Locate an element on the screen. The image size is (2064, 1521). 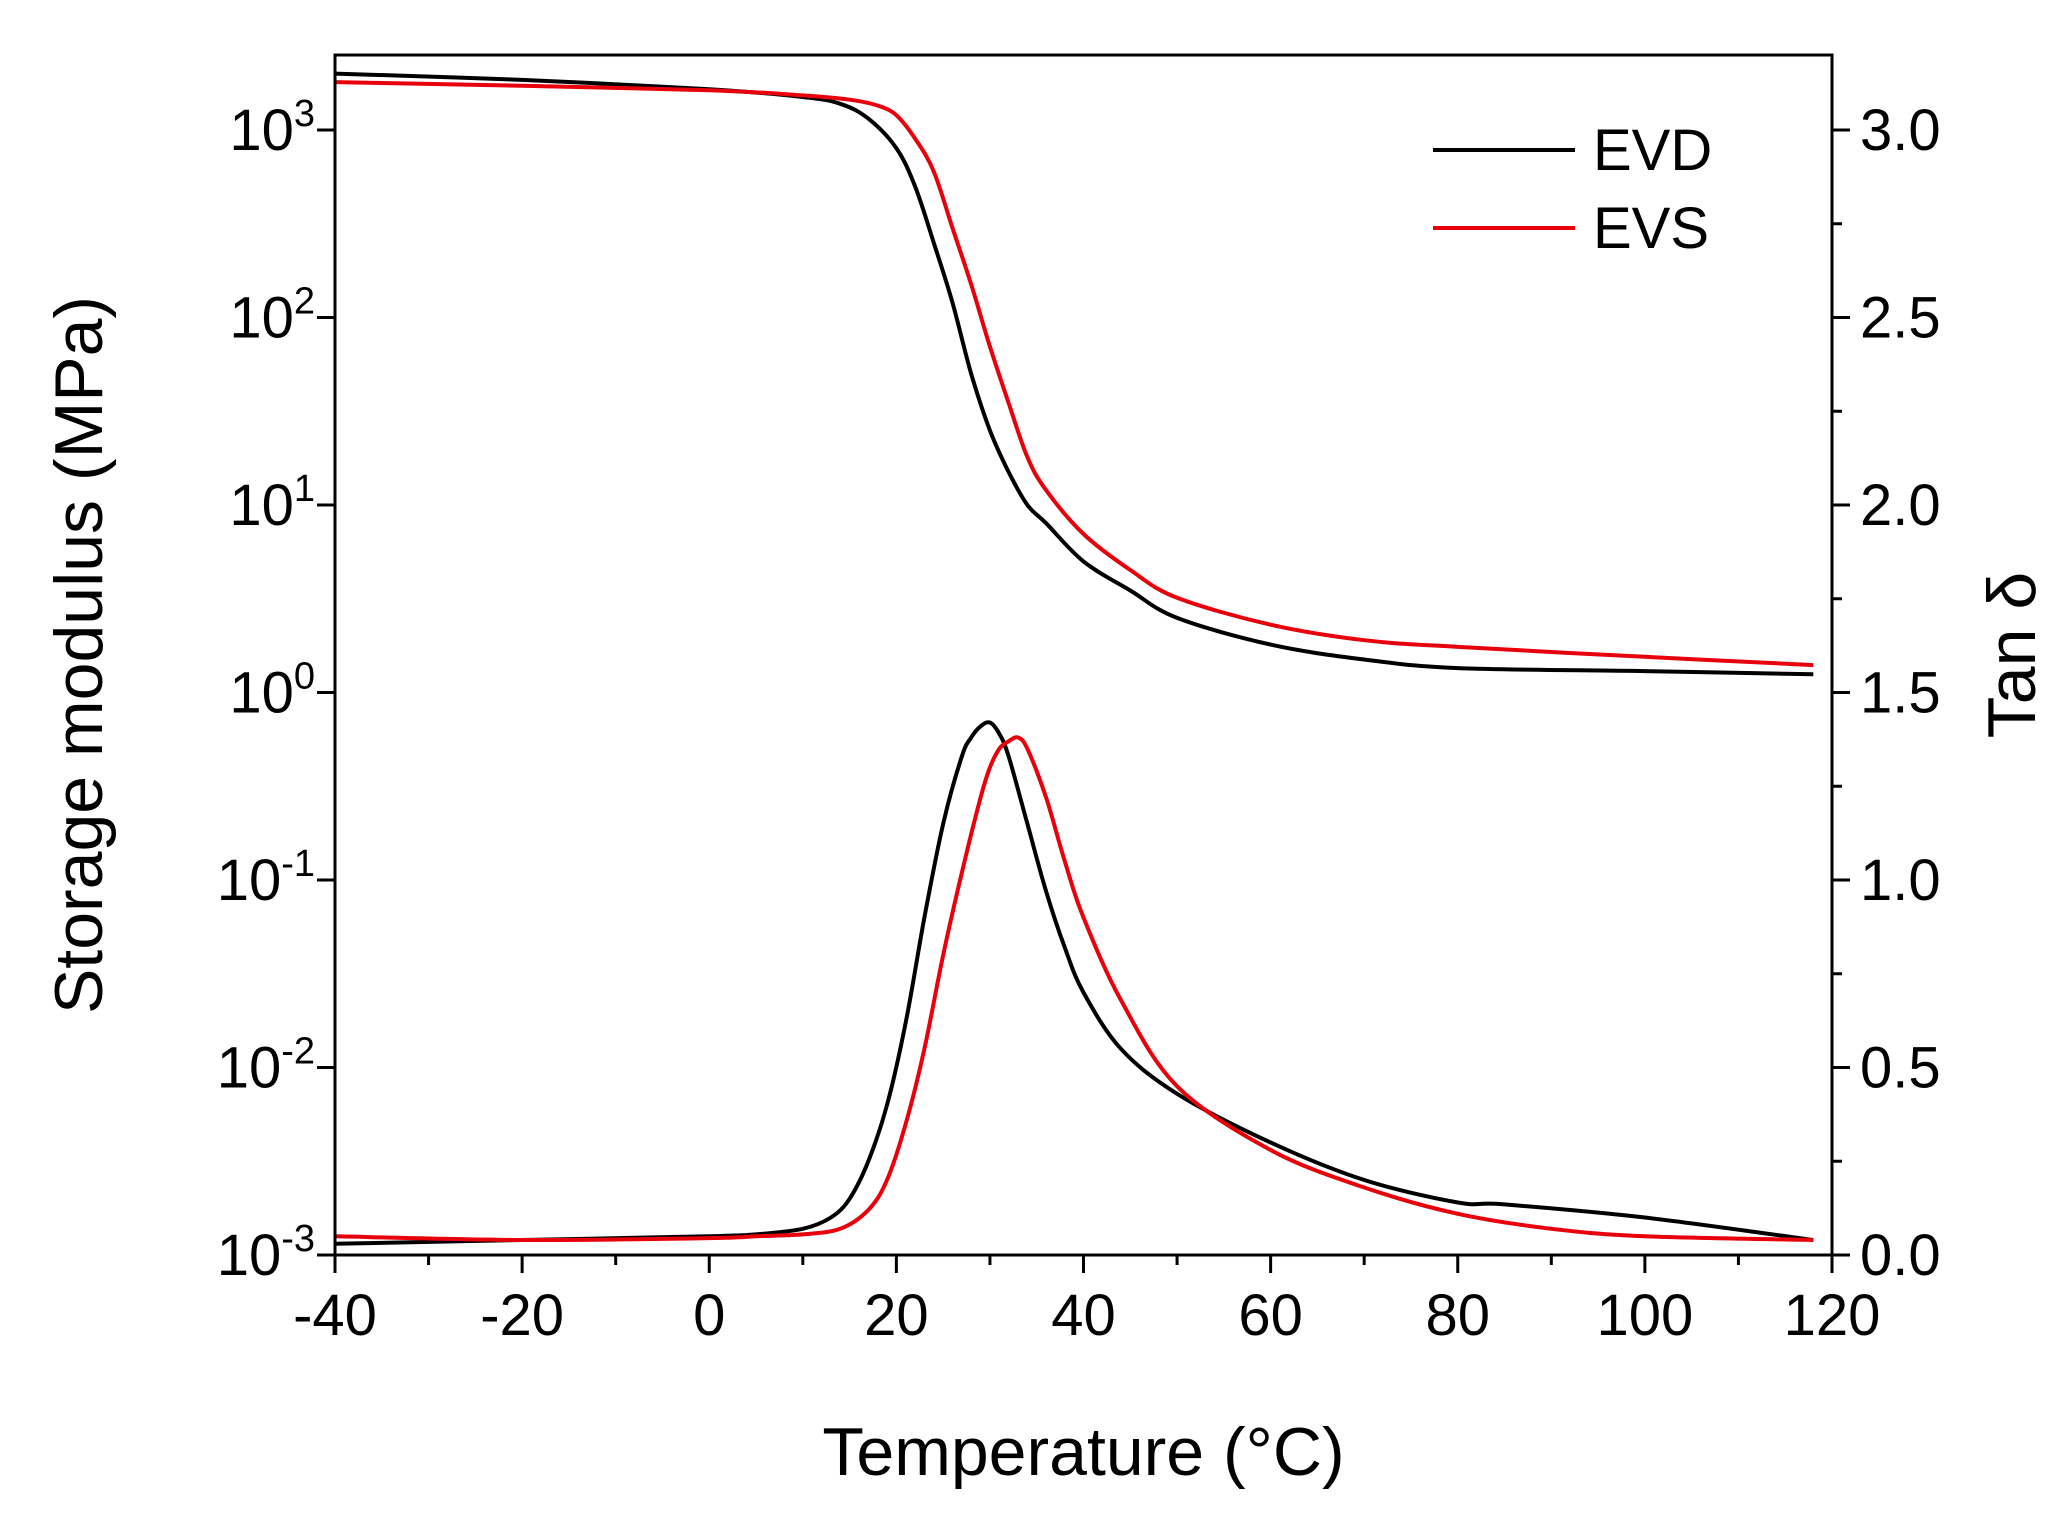
x-tick-label: -40 is located at coordinates (335, 1315).